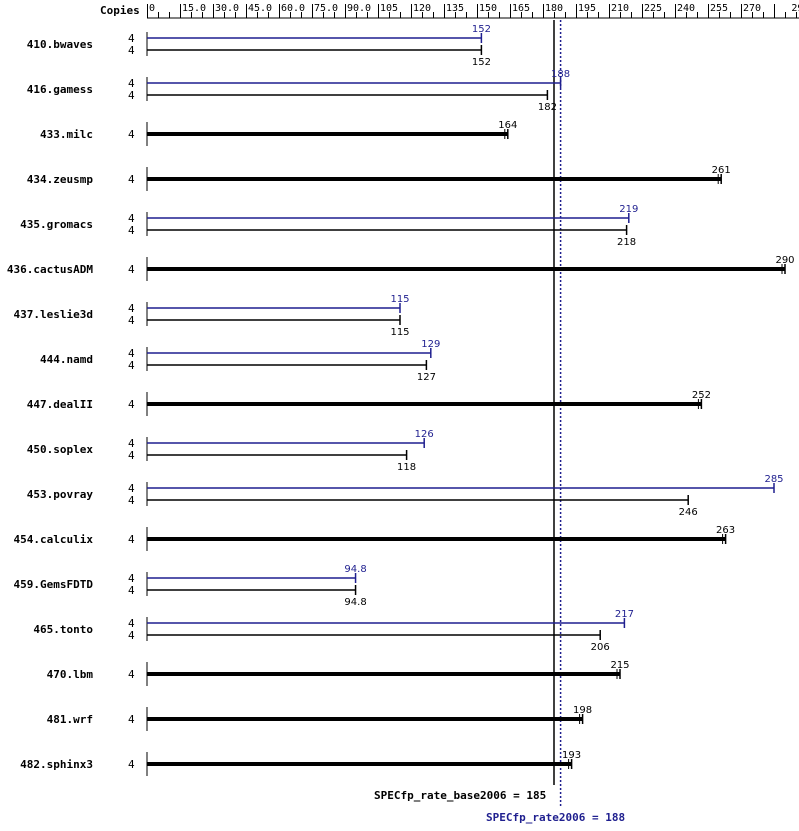 This screenshot has height=831, width=799. I want to click on benchmark-name: 436.cactusADM, so click(50, 269).